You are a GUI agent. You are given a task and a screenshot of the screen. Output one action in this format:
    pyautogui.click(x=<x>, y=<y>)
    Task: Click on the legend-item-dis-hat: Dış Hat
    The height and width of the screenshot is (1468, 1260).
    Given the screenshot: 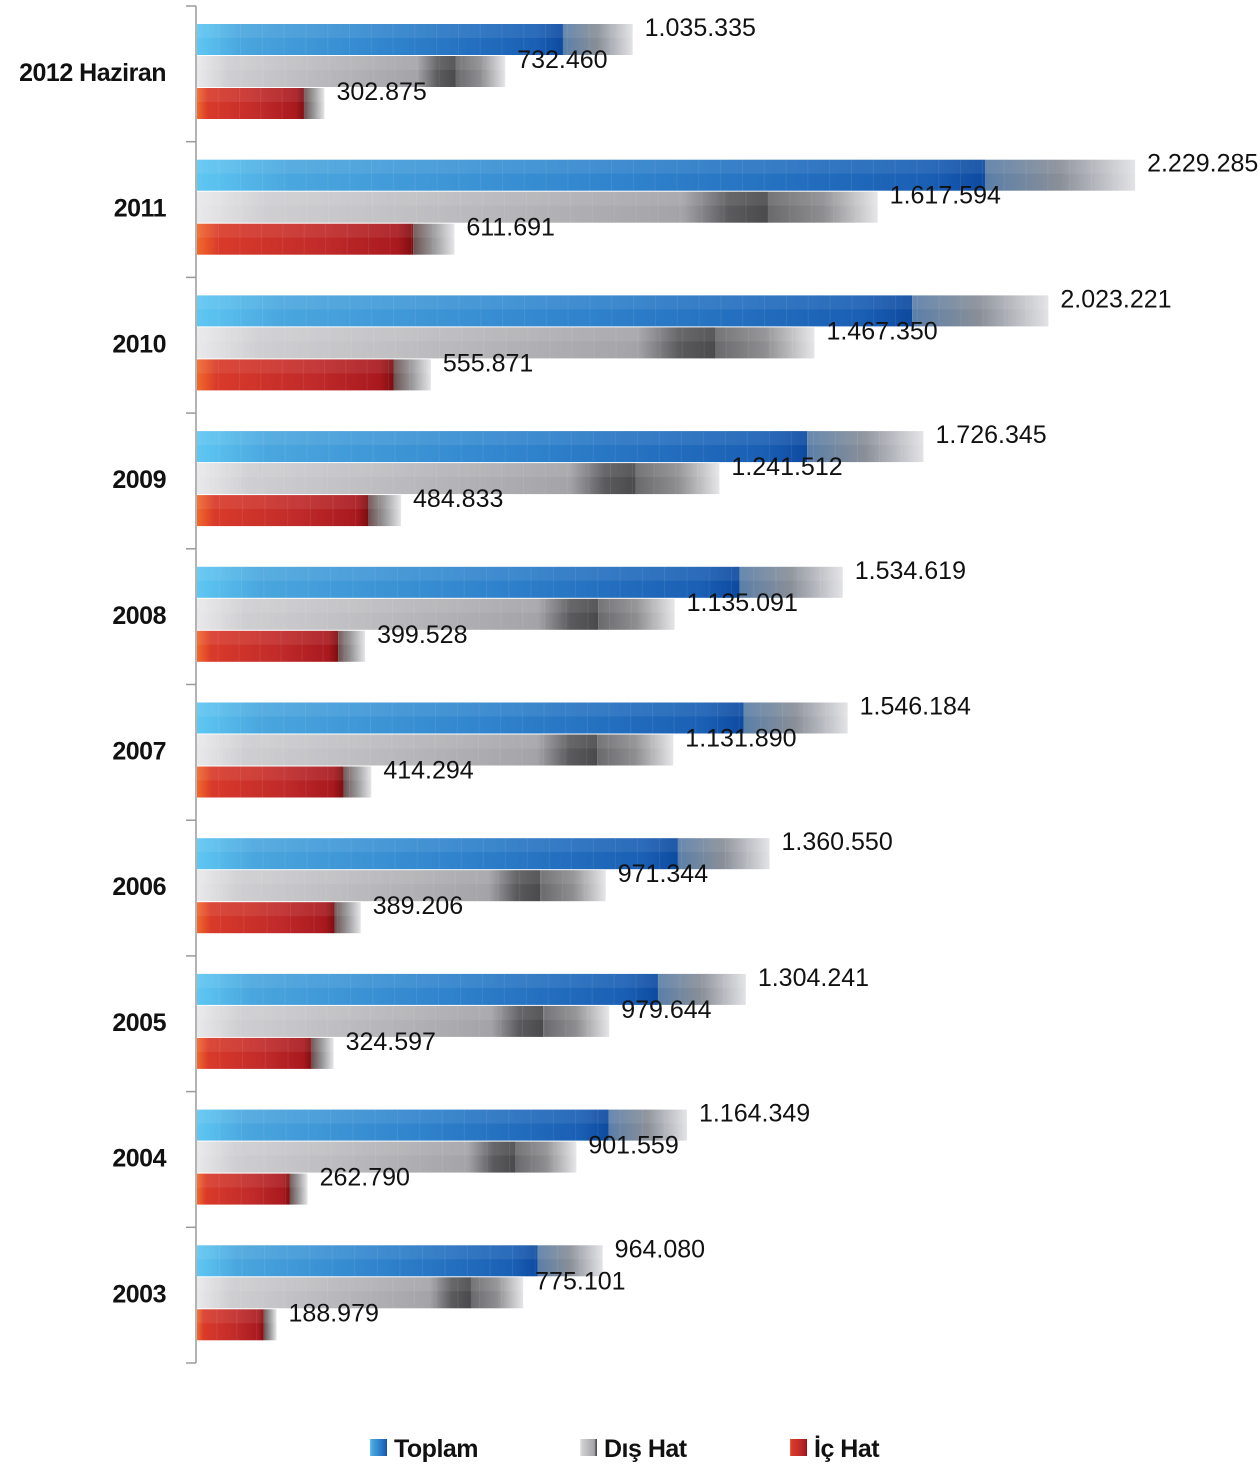 What is the action you would take?
    pyautogui.click(x=634, y=1449)
    